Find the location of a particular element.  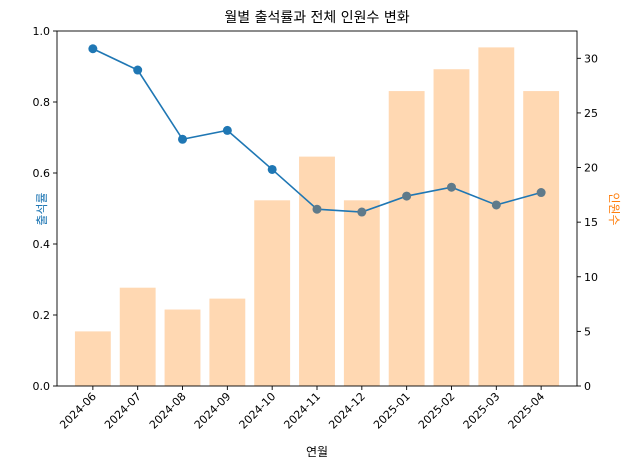

y-right-tick-label: 5 is located at coordinates (587, 331).